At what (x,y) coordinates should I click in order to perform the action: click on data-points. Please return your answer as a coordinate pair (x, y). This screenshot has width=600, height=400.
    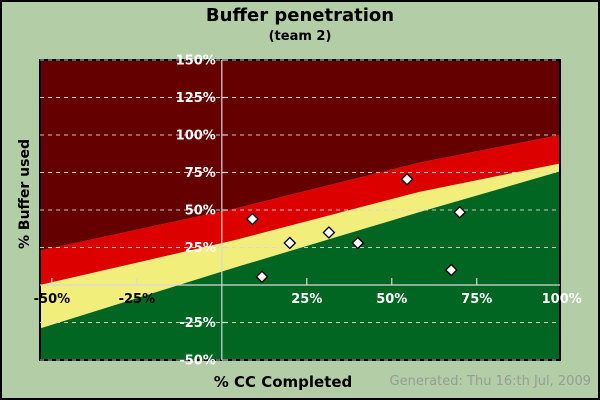
    Looking at the image, I should click on (356, 228).